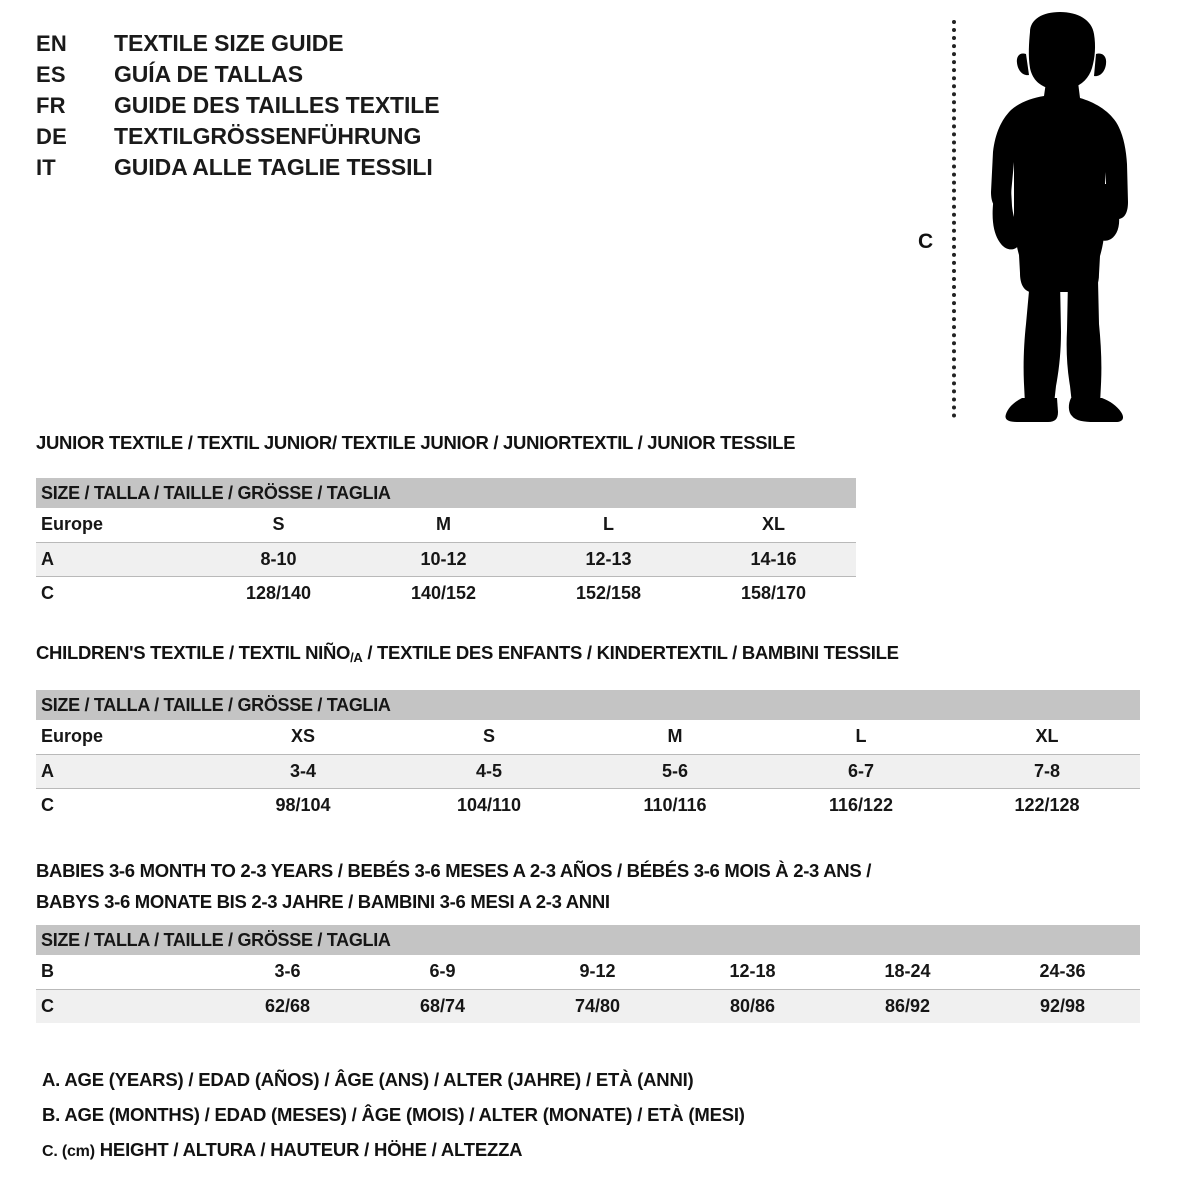  Describe the element at coordinates (608, 525) in the screenshot. I see `junior-size-l: L` at that location.